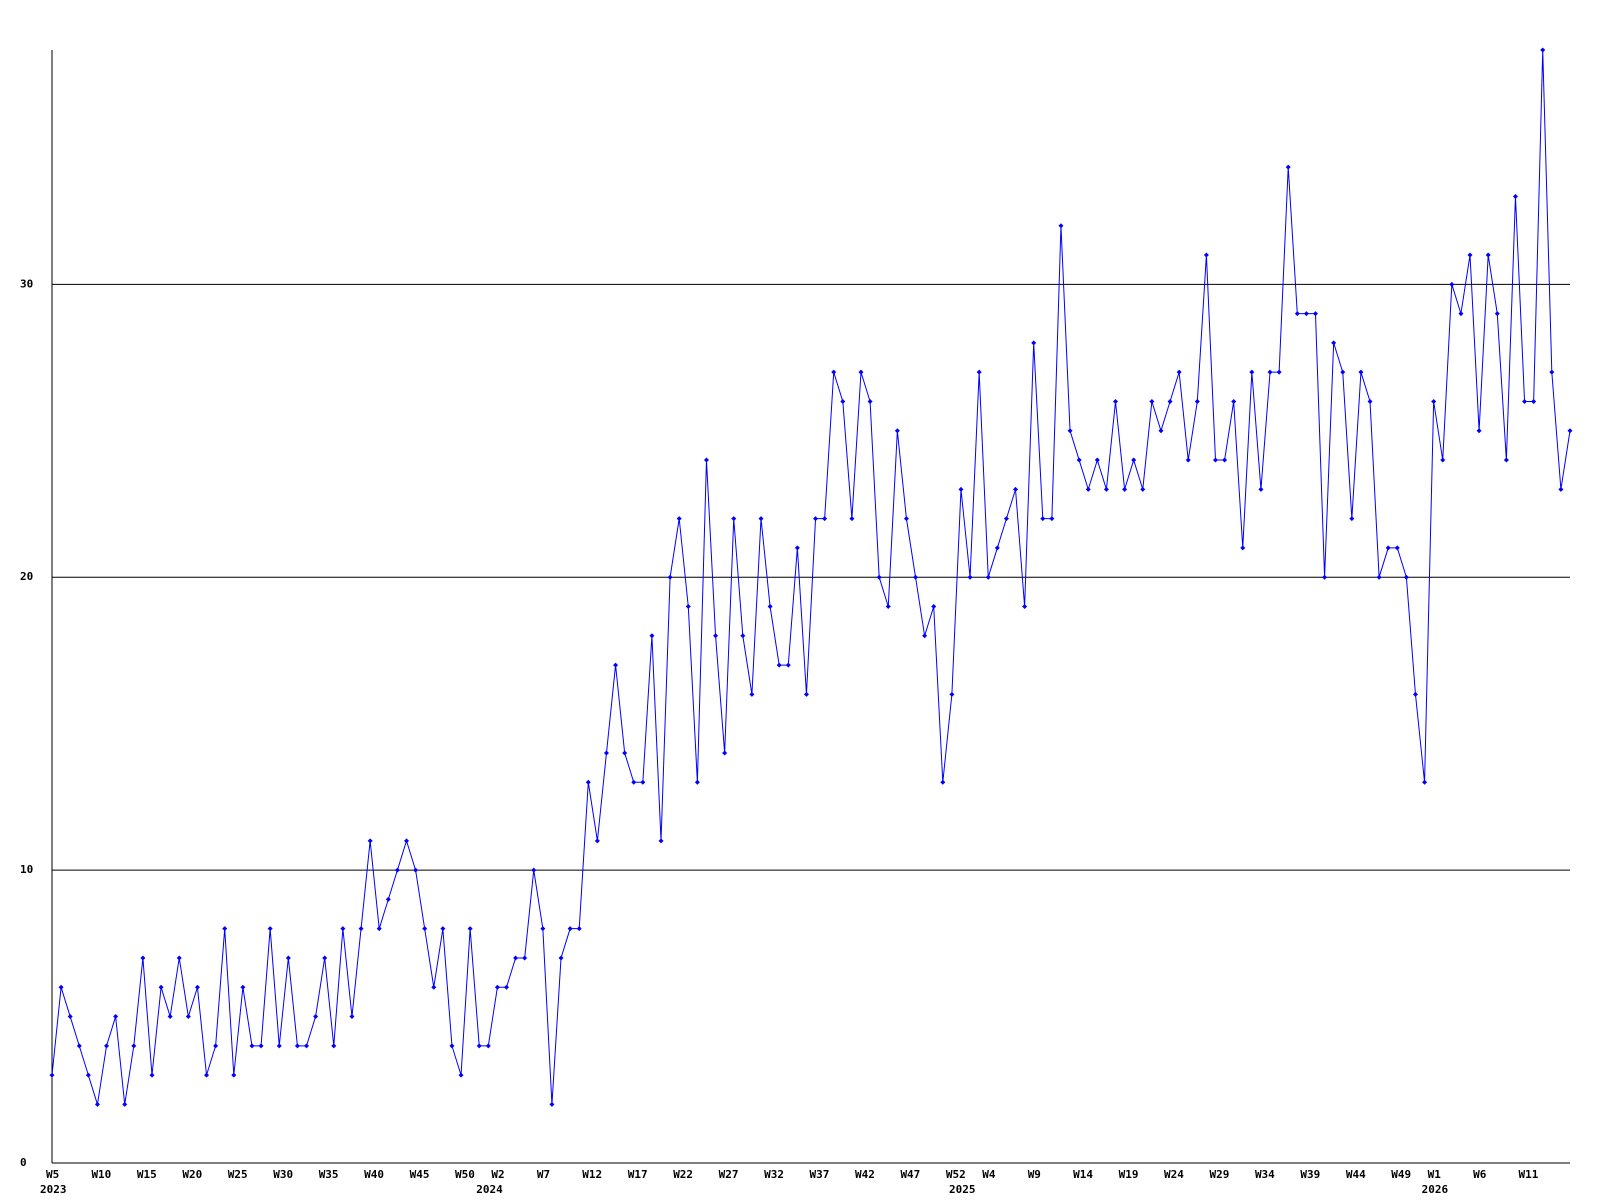 The image size is (1600, 1200). Describe the element at coordinates (683, 1174) in the screenshot. I see `x-tick-label: W22` at that location.